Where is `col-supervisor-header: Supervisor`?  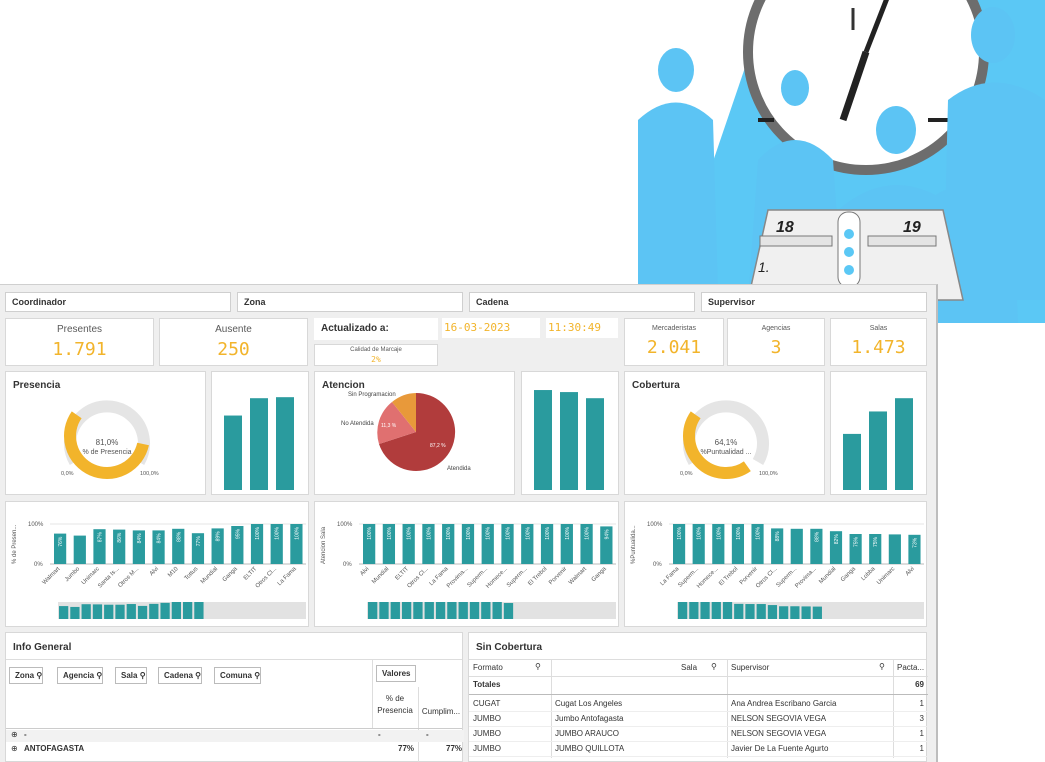
col-supervisor-header: Supervisor is located at coordinates (750, 667).